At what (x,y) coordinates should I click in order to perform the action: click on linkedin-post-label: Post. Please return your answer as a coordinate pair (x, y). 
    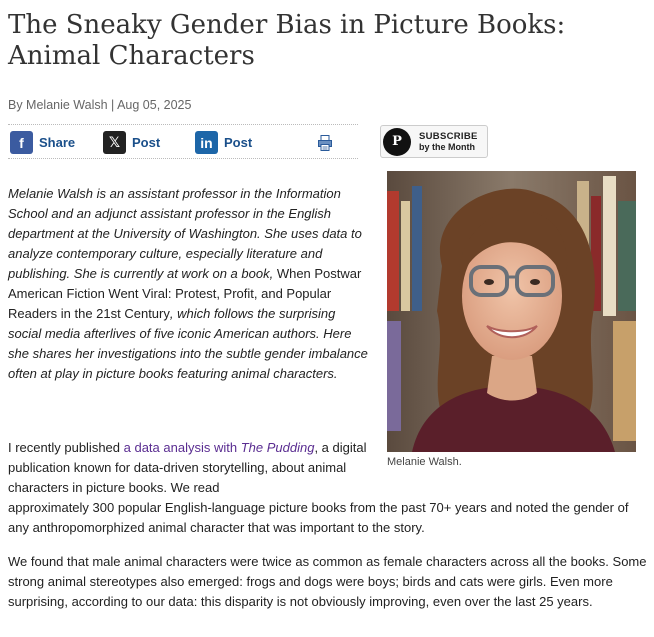
    Looking at the image, I should click on (238, 142).